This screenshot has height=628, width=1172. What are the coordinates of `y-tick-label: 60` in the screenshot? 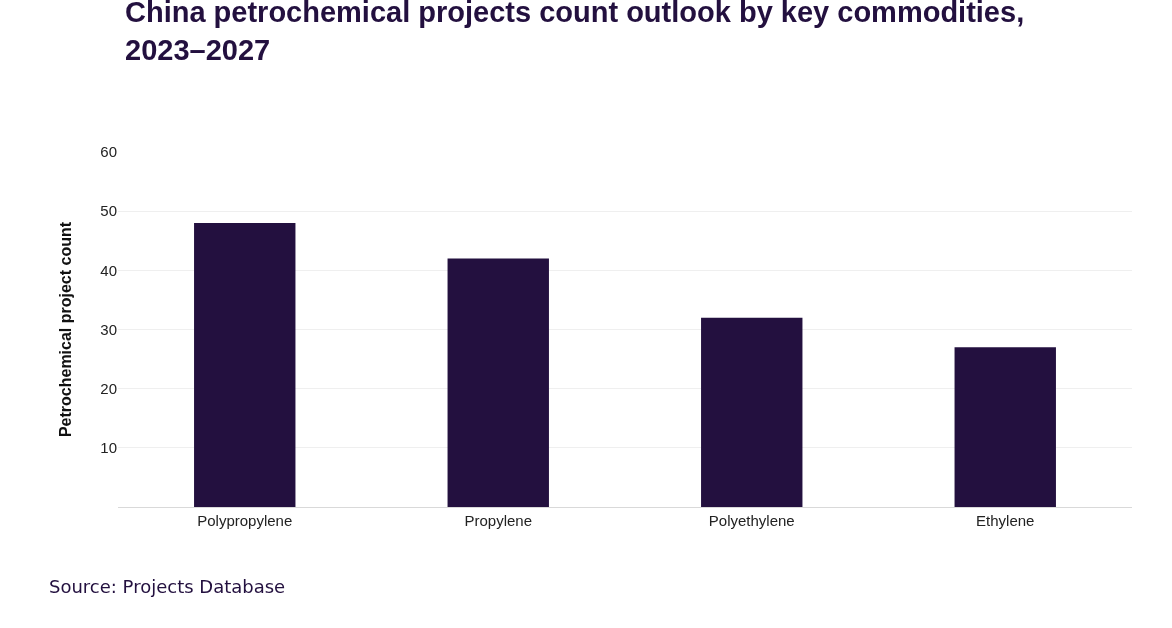 It's located at (108, 152).